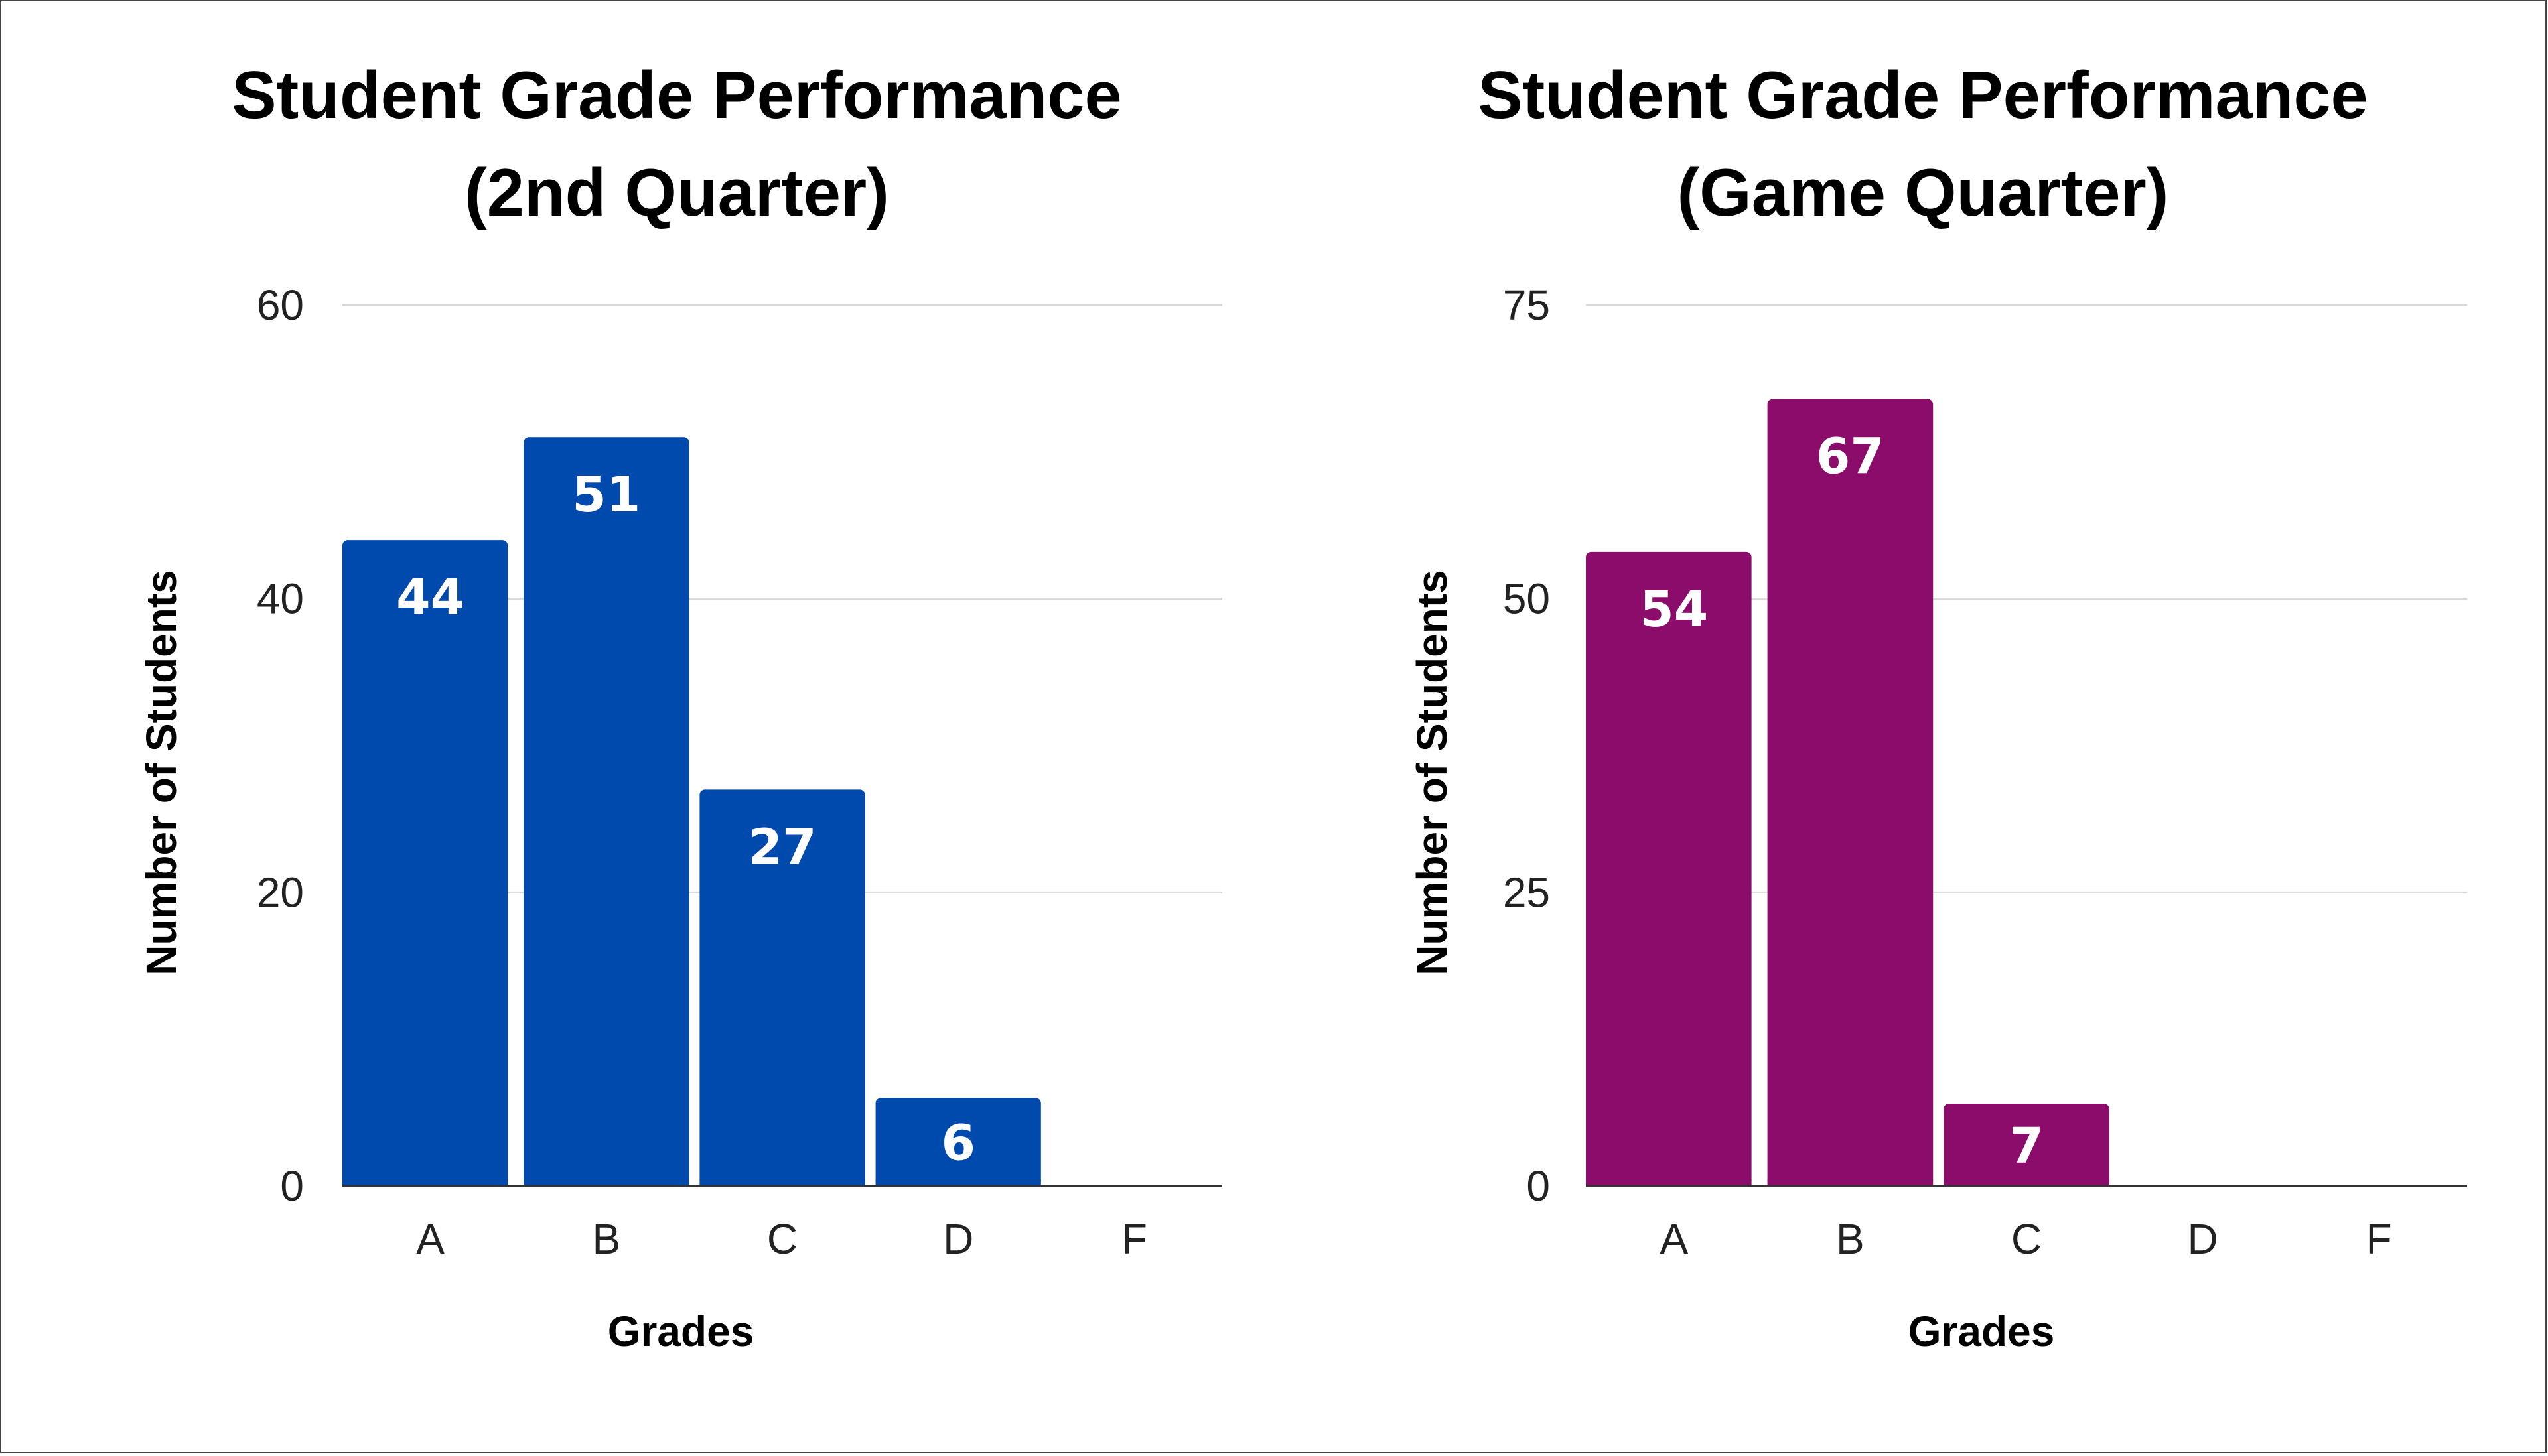 The image size is (2548, 1456). What do you see at coordinates (1850, 457) in the screenshot?
I see `bar-value-label: 67` at bounding box center [1850, 457].